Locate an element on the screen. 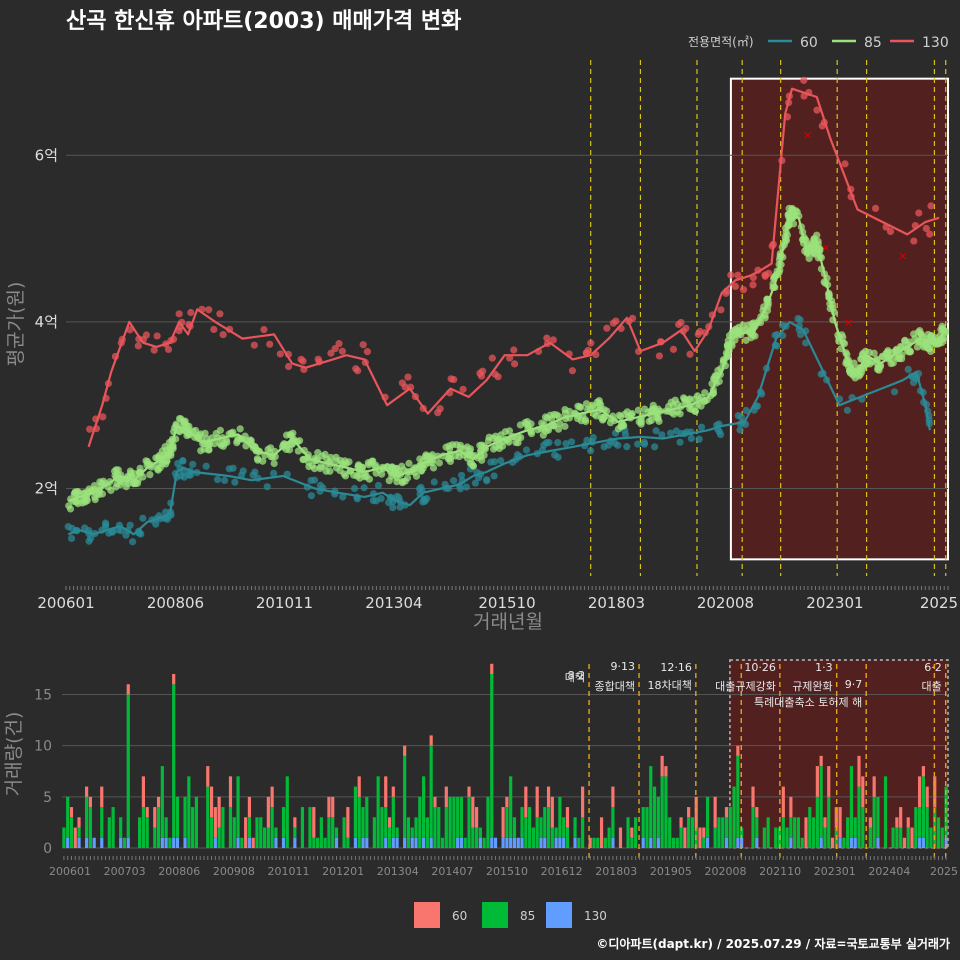 The height and width of the screenshot is (960, 960). annotation-date: 10·26 is located at coordinates (760, 667).